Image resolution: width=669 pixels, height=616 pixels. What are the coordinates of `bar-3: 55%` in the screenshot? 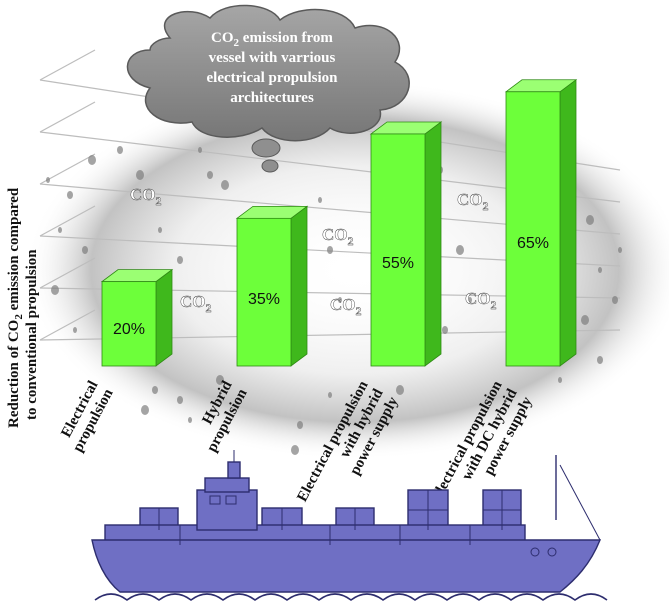 It's located at (406, 244).